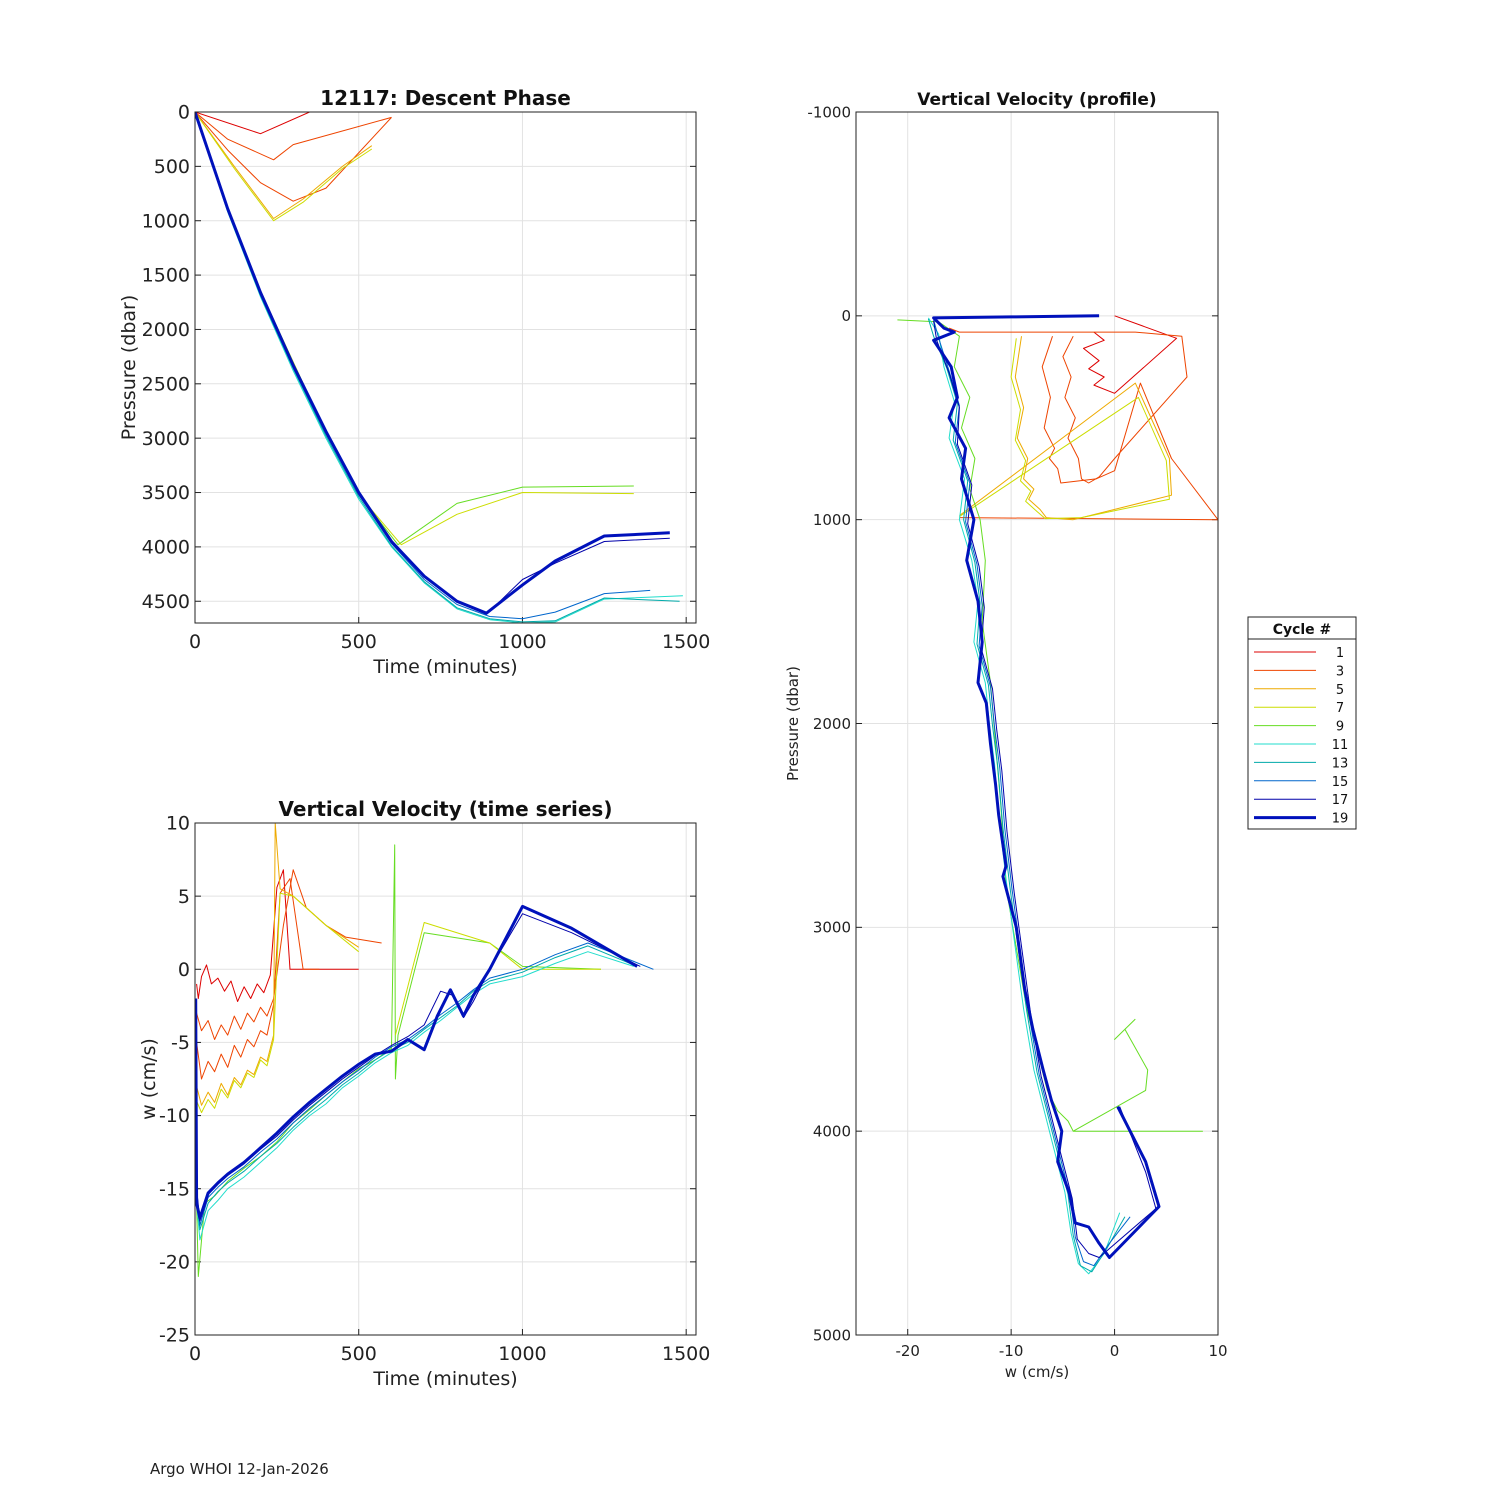  I want to click on vts-title: Vertical Velocity (time series), so click(446, 809).